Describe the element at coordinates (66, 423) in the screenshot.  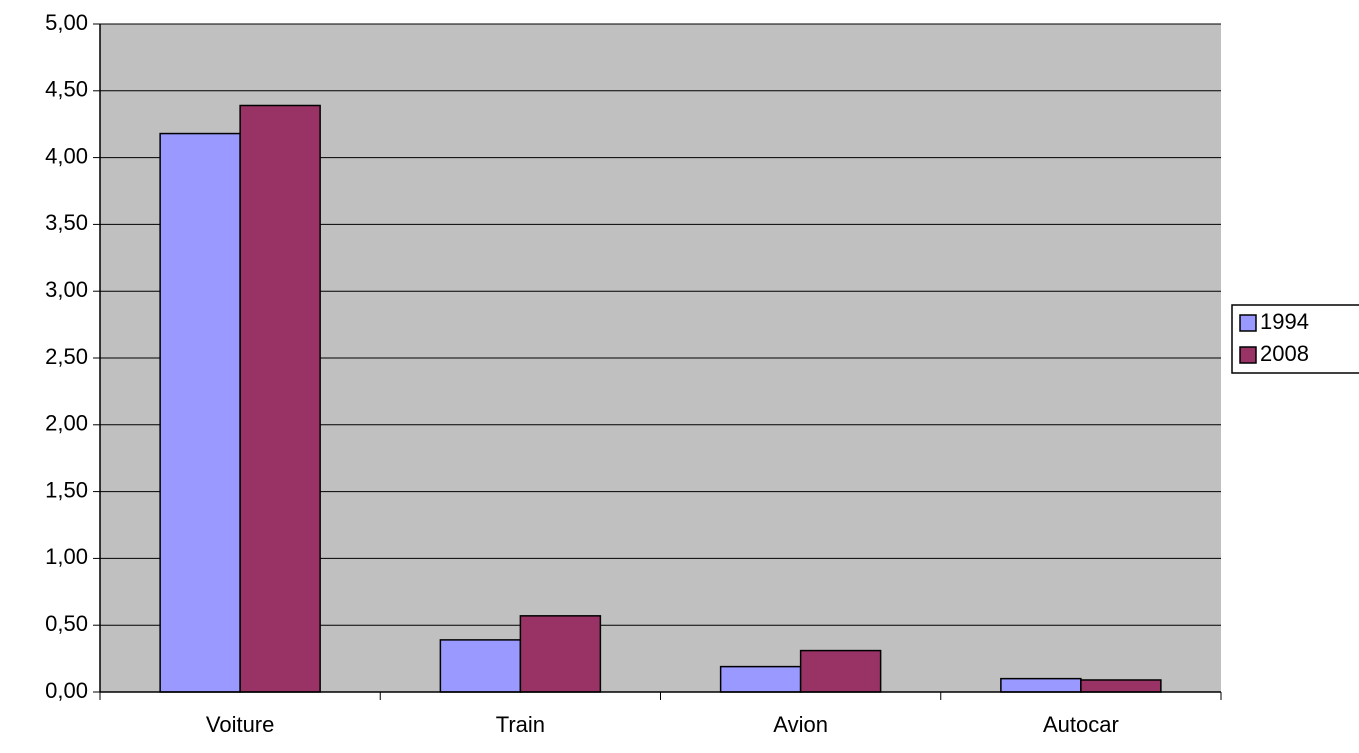
I see `y-tick-label: 2,00` at that location.